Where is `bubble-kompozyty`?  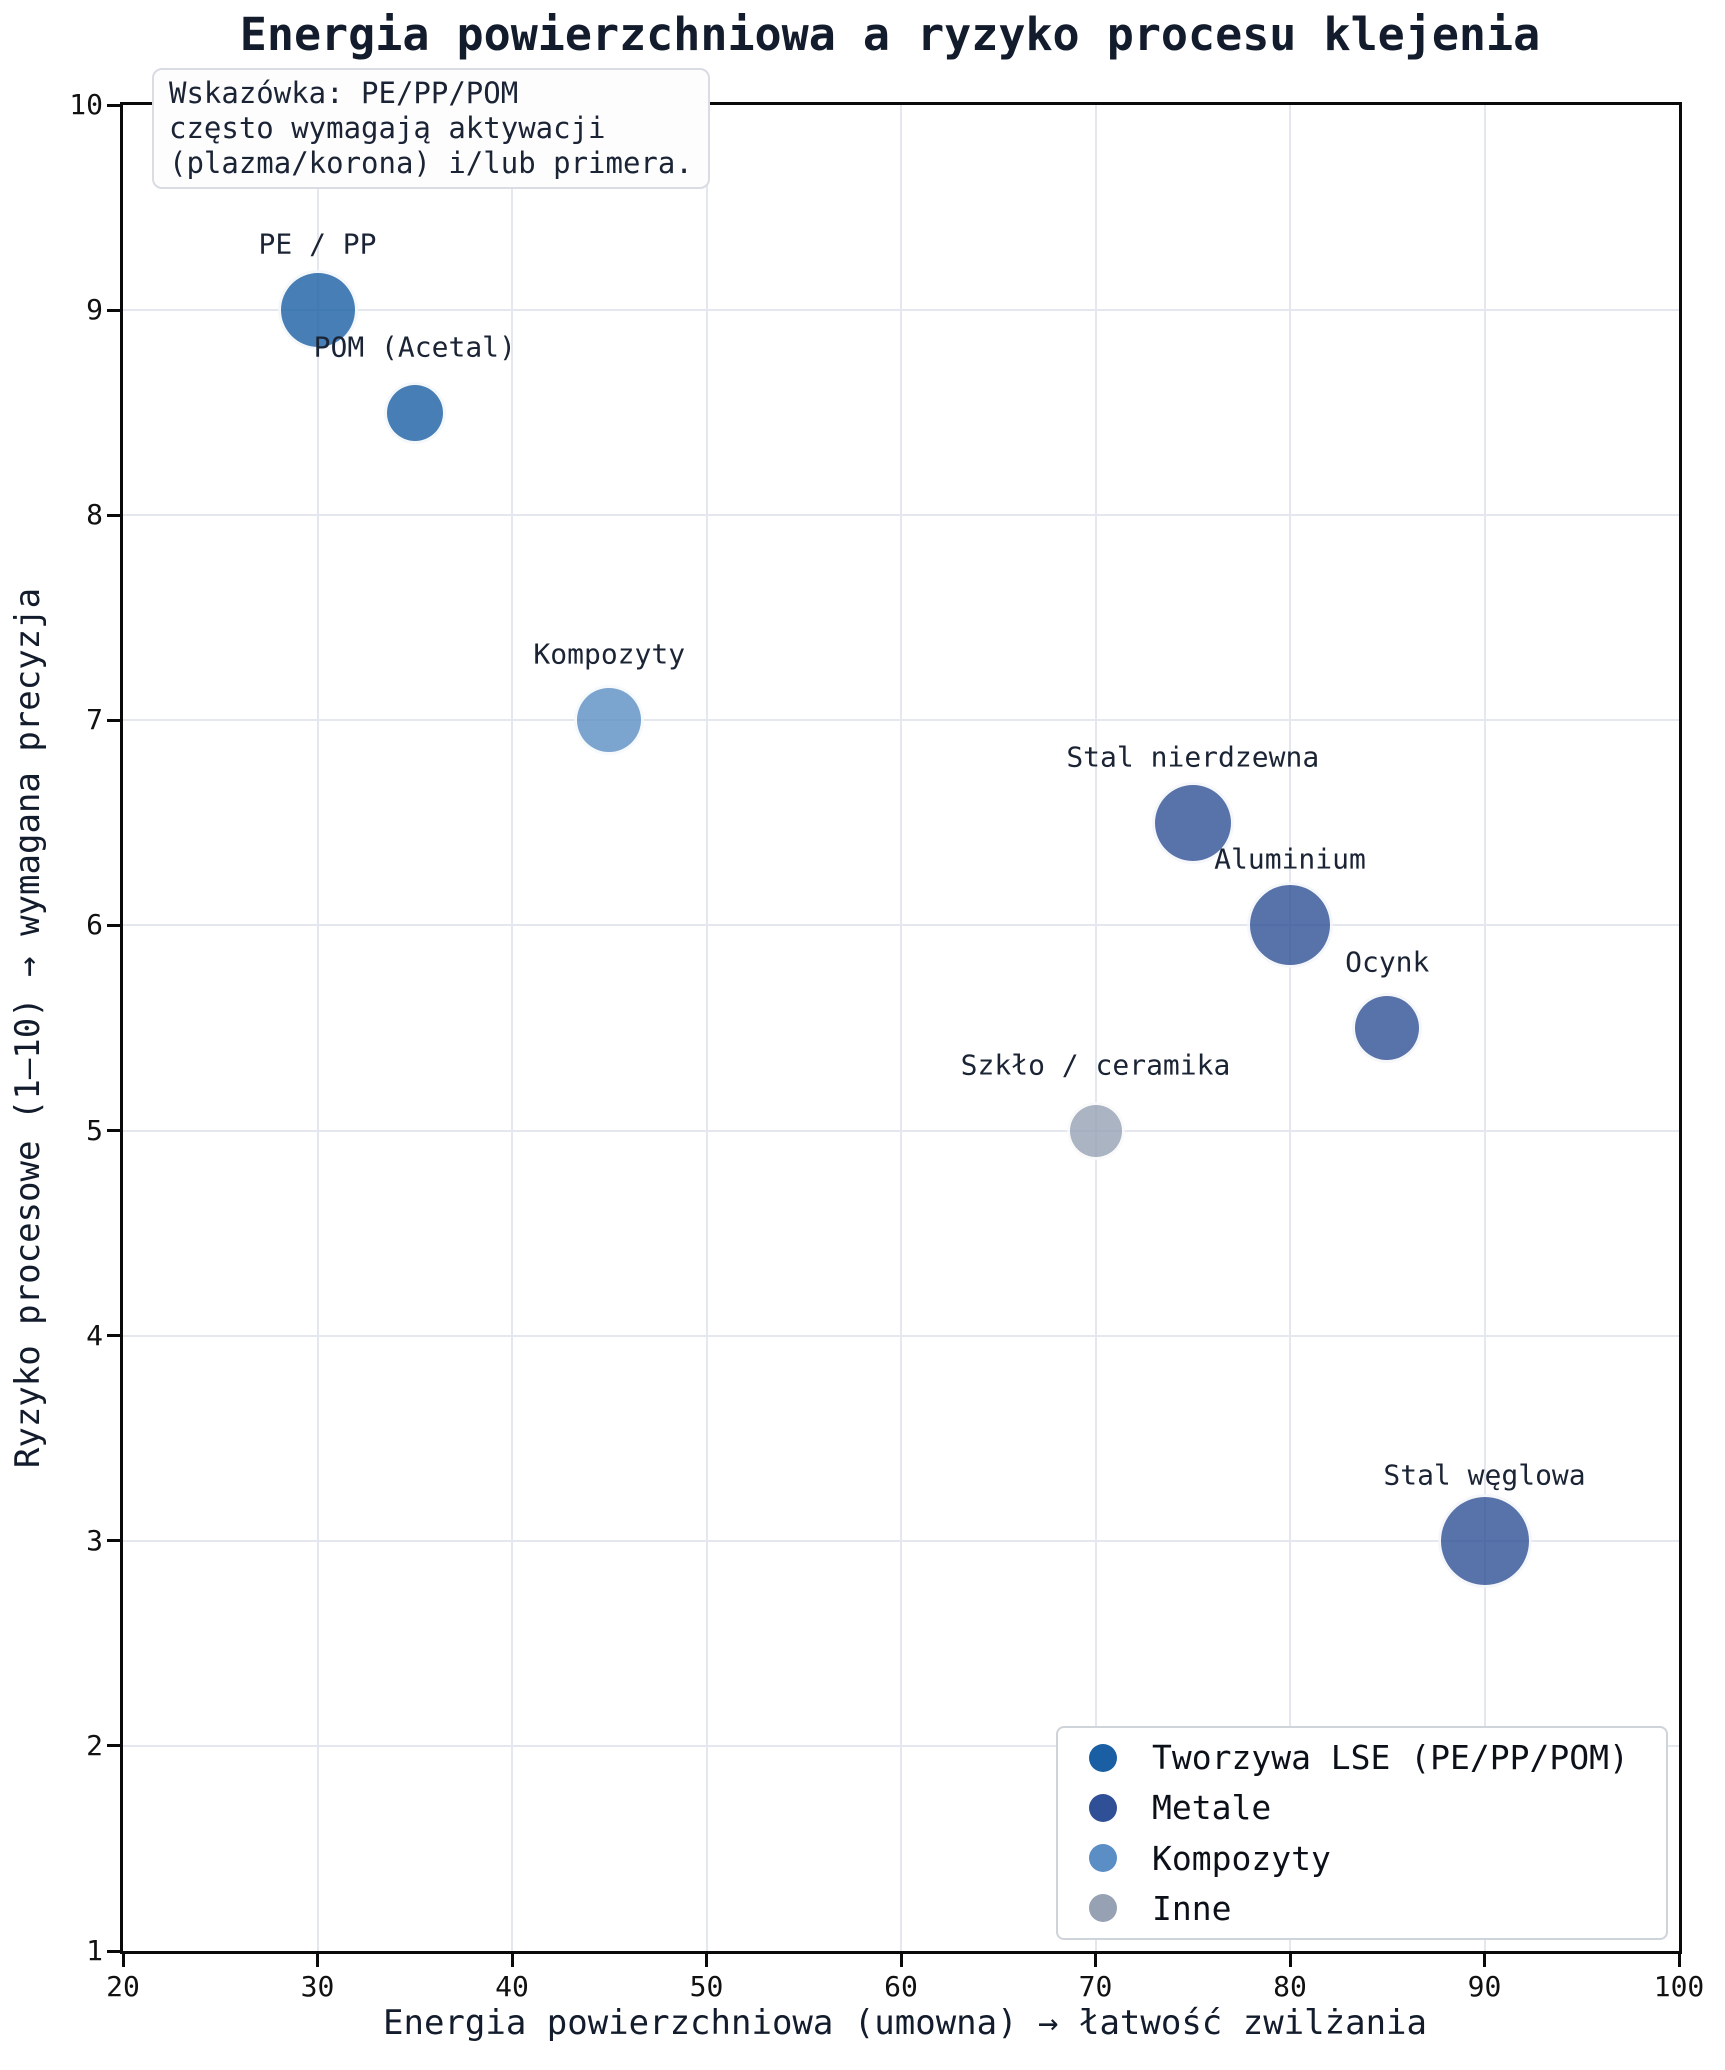 bubble-kompozyty is located at coordinates (609, 720).